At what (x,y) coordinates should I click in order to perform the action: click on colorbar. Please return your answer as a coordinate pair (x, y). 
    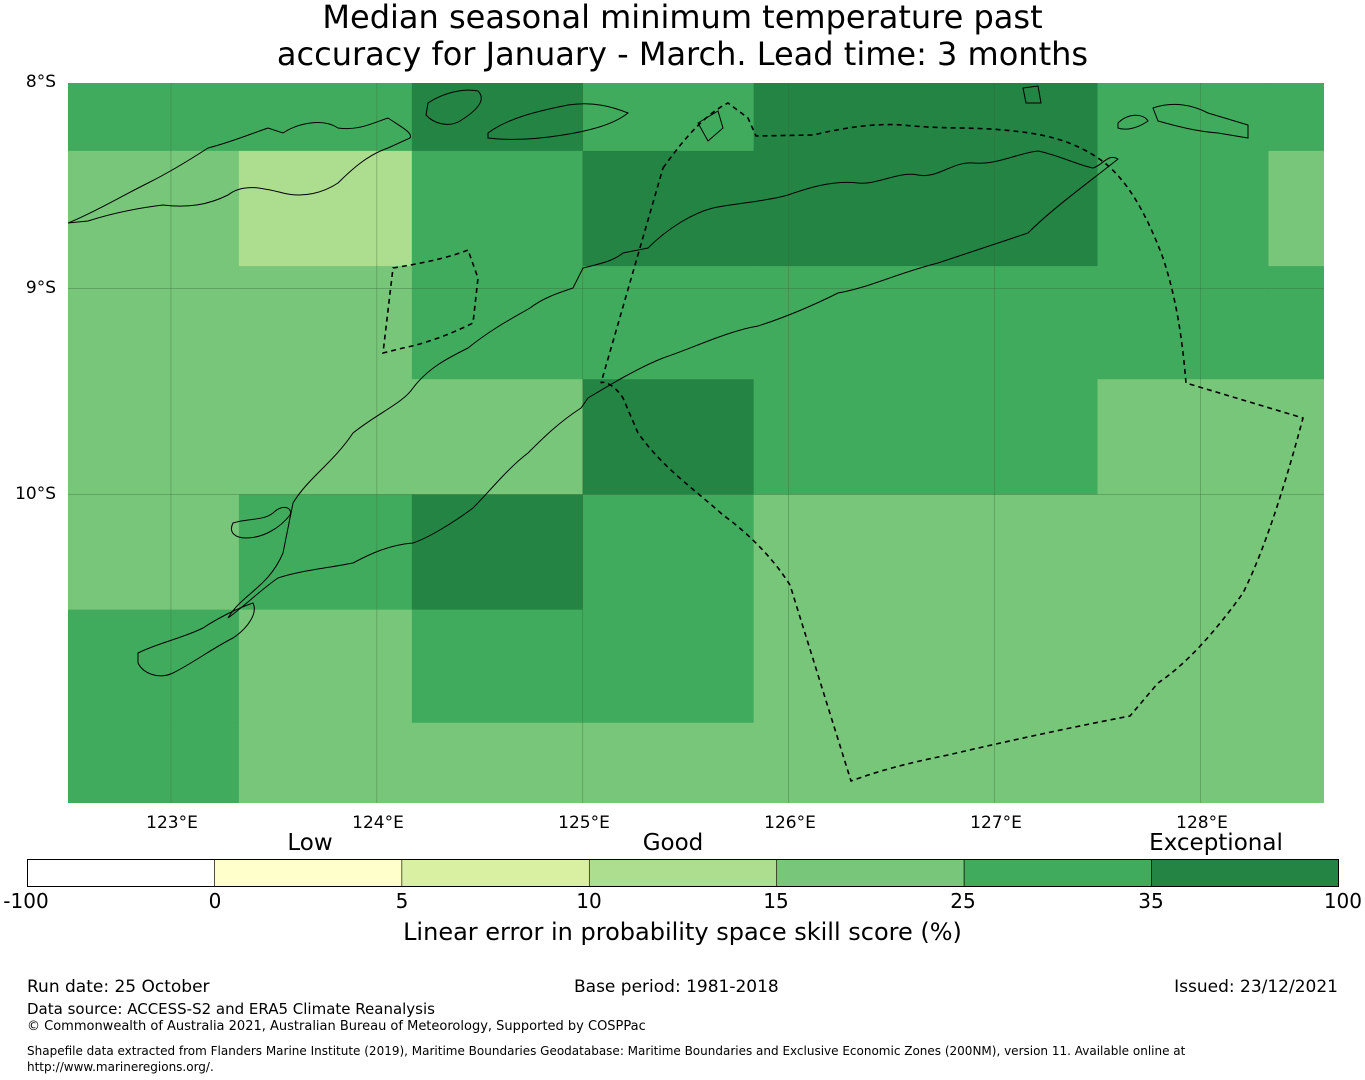
    Looking at the image, I should click on (683, 873).